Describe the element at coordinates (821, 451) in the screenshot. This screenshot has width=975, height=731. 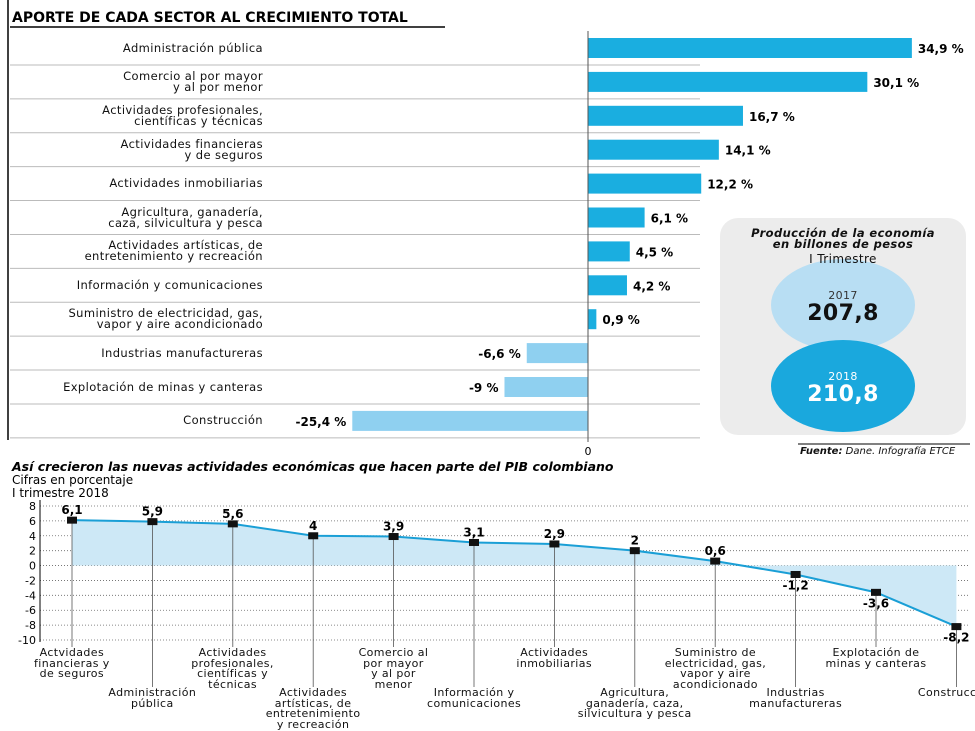
I see `source-label: Fuente:` at that location.